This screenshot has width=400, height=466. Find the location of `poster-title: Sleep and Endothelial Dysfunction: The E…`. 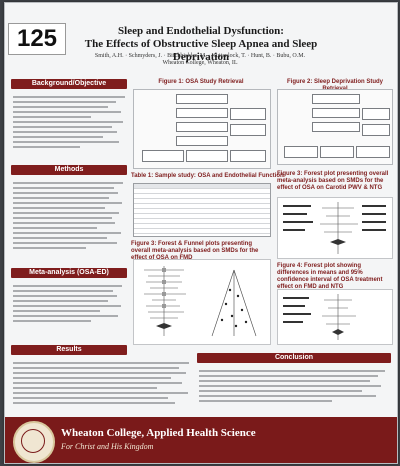

poster-title: Sleep and Endothelial Dysfunction: The E… is located at coordinates (201, 44).